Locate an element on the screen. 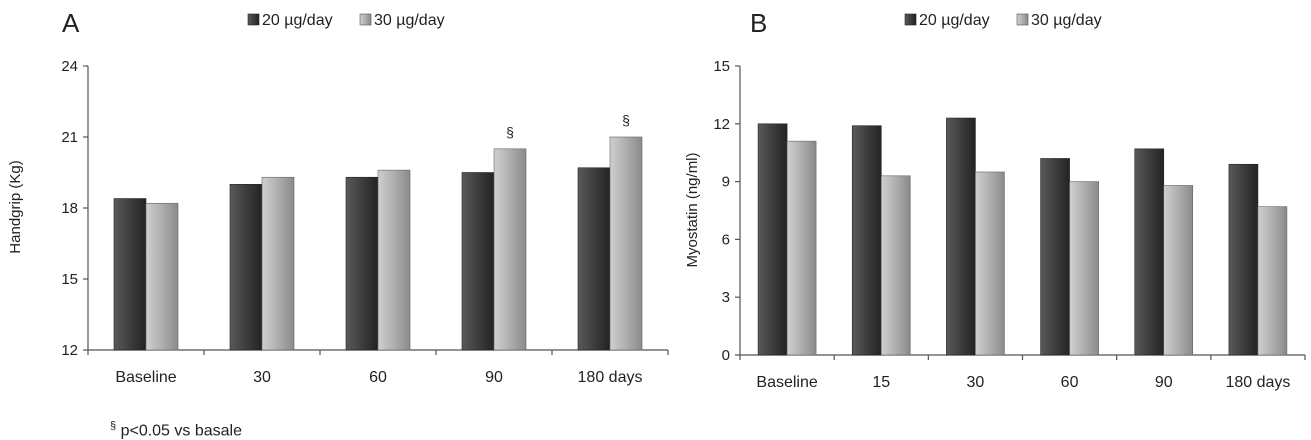 Image resolution: width=1311 pixels, height=440 pixels. panel-a-x-tick-label: Baseline is located at coordinates (145, 377).